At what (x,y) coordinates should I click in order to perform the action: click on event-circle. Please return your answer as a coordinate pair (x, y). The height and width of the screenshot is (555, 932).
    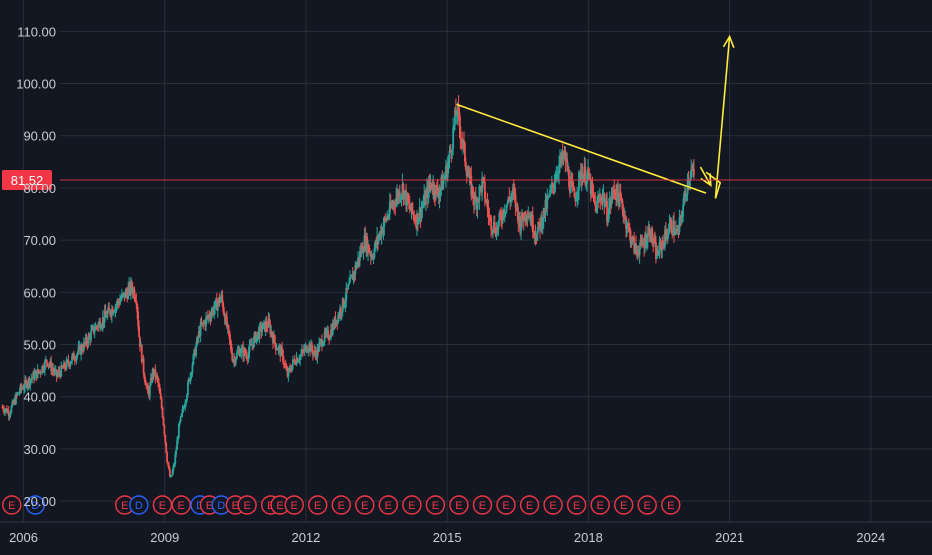
    Looking at the image, I should click on (647, 505).